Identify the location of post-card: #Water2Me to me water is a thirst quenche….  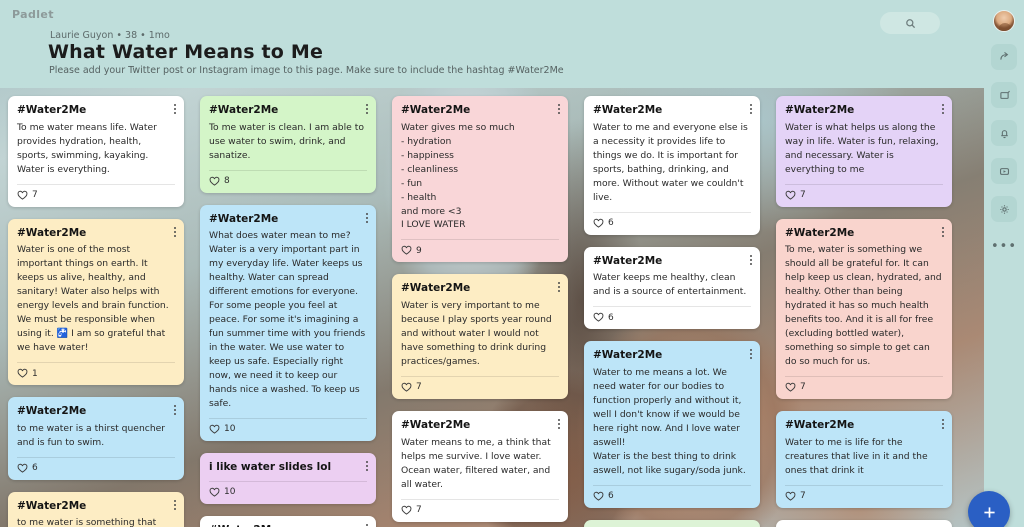
(96, 438).